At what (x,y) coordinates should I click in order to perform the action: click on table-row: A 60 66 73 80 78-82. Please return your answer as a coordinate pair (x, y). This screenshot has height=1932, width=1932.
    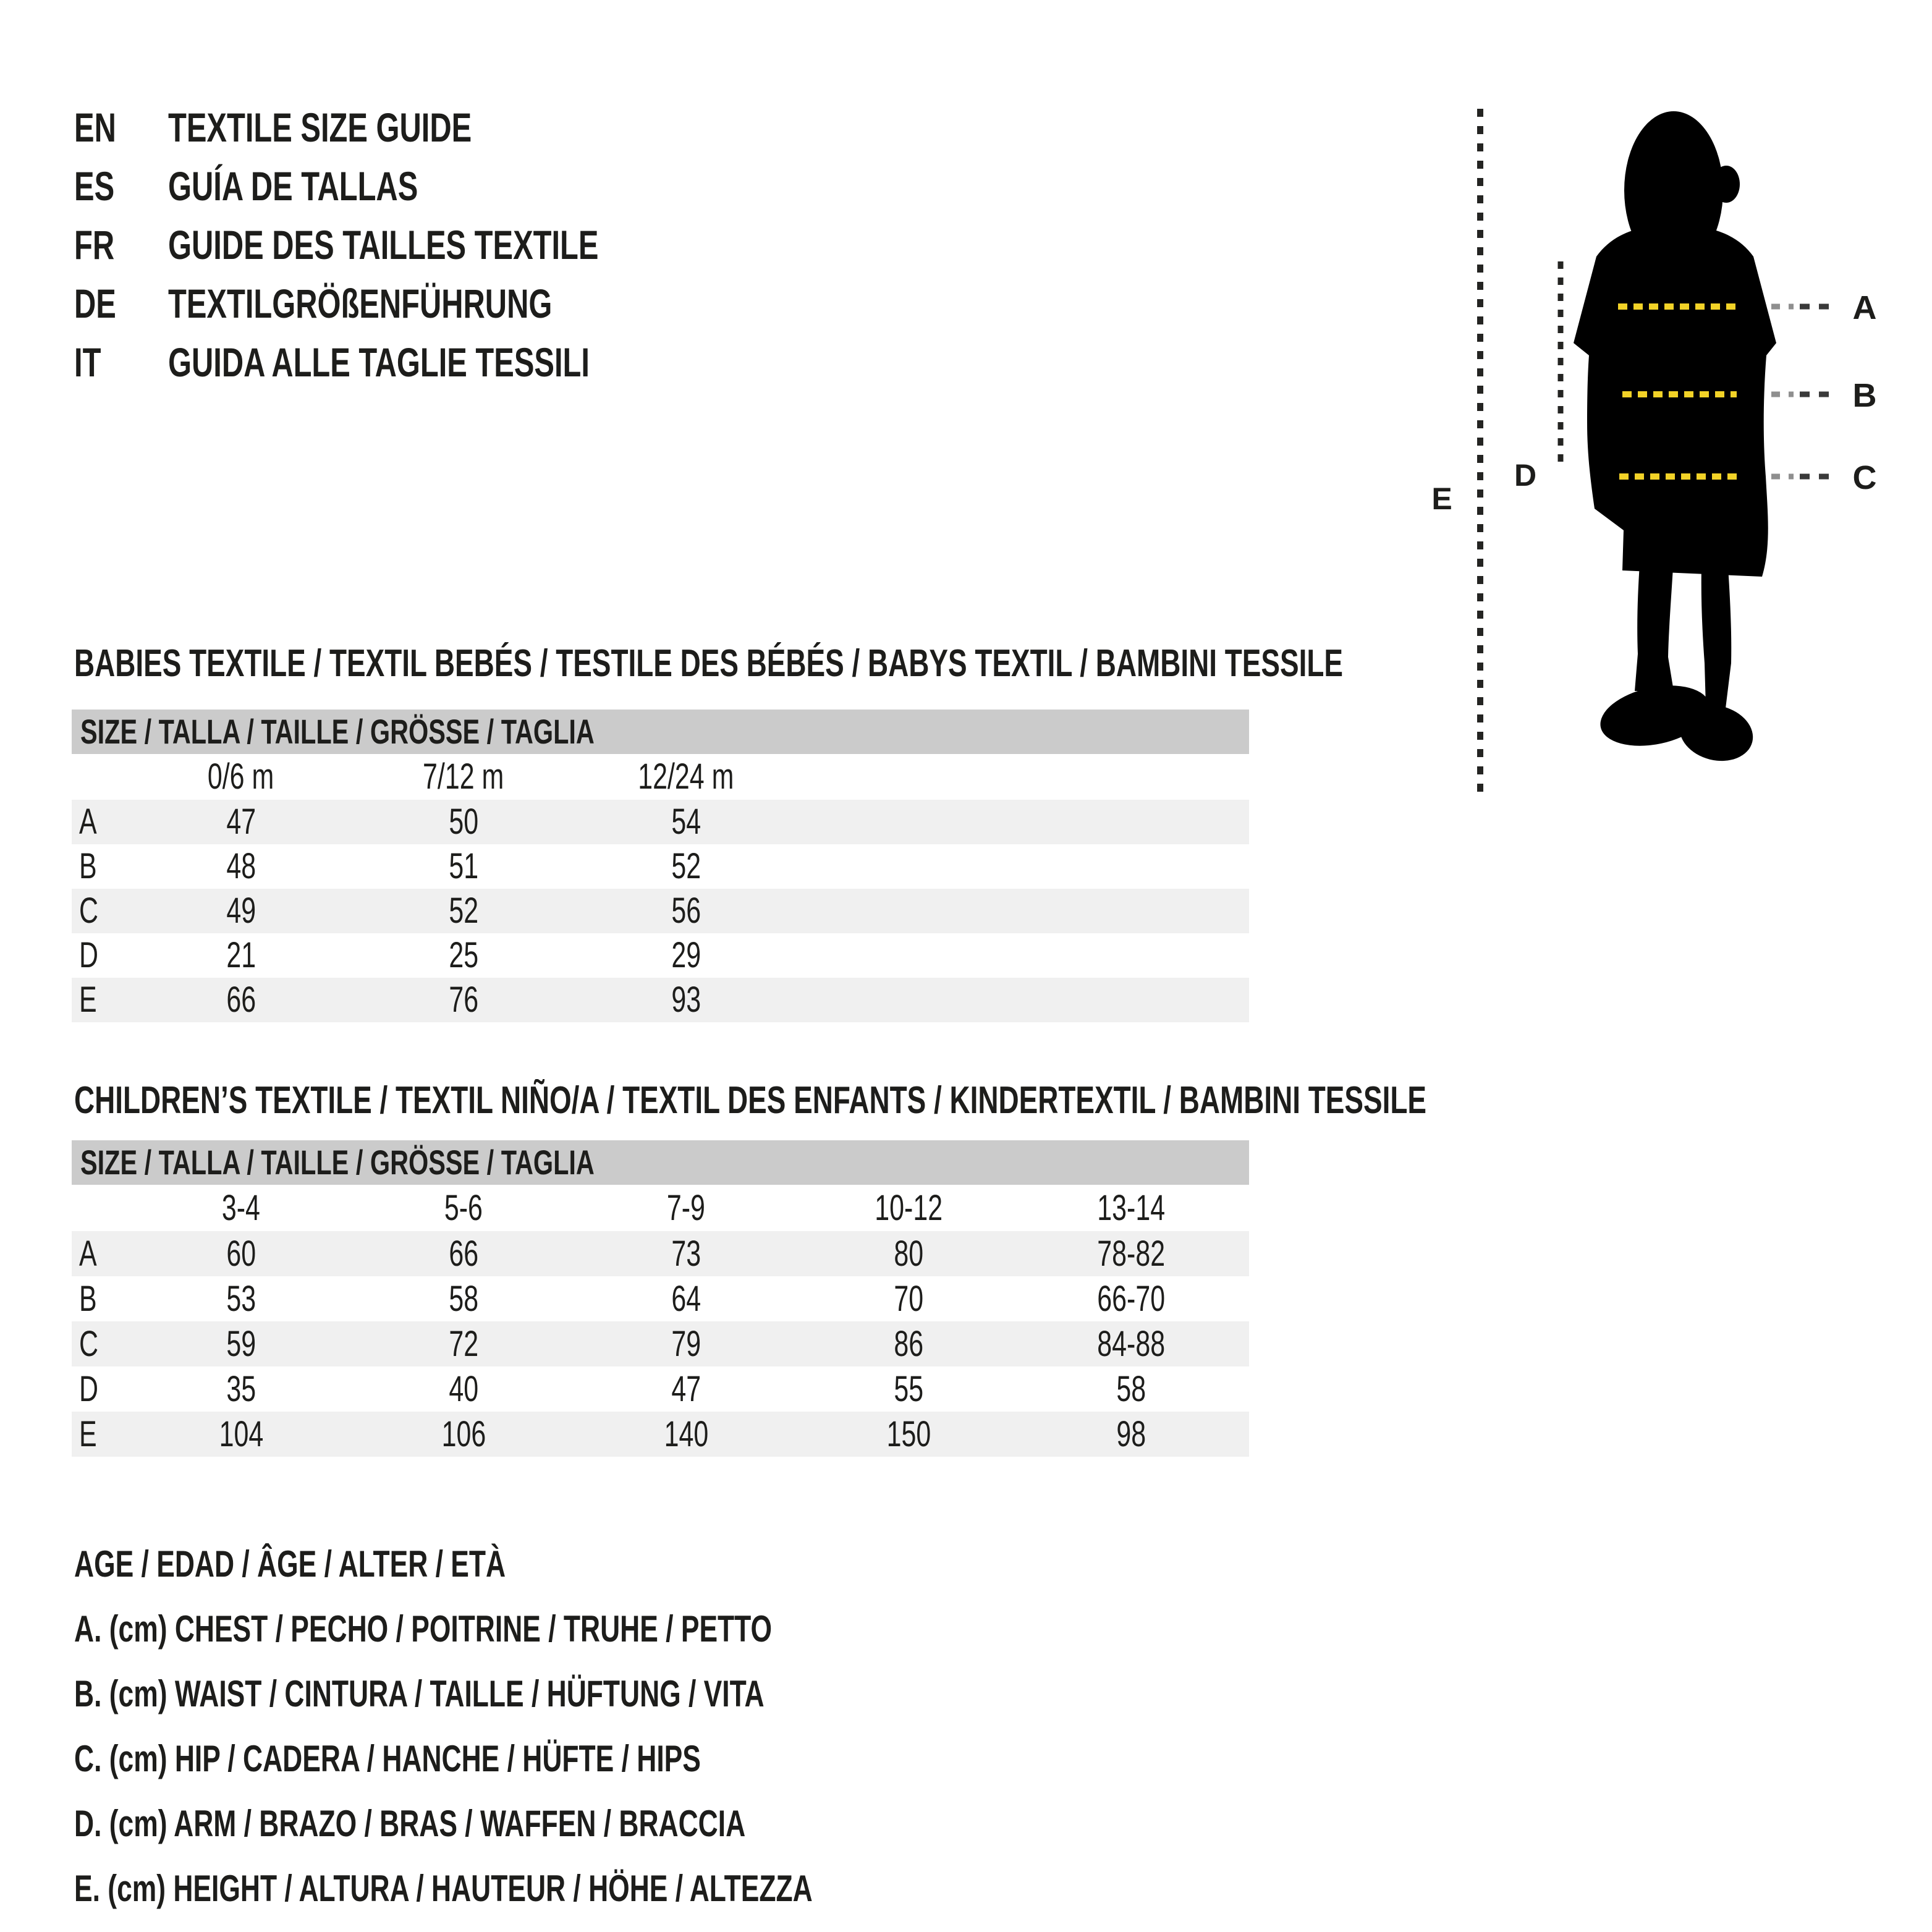
    Looking at the image, I should click on (660, 1253).